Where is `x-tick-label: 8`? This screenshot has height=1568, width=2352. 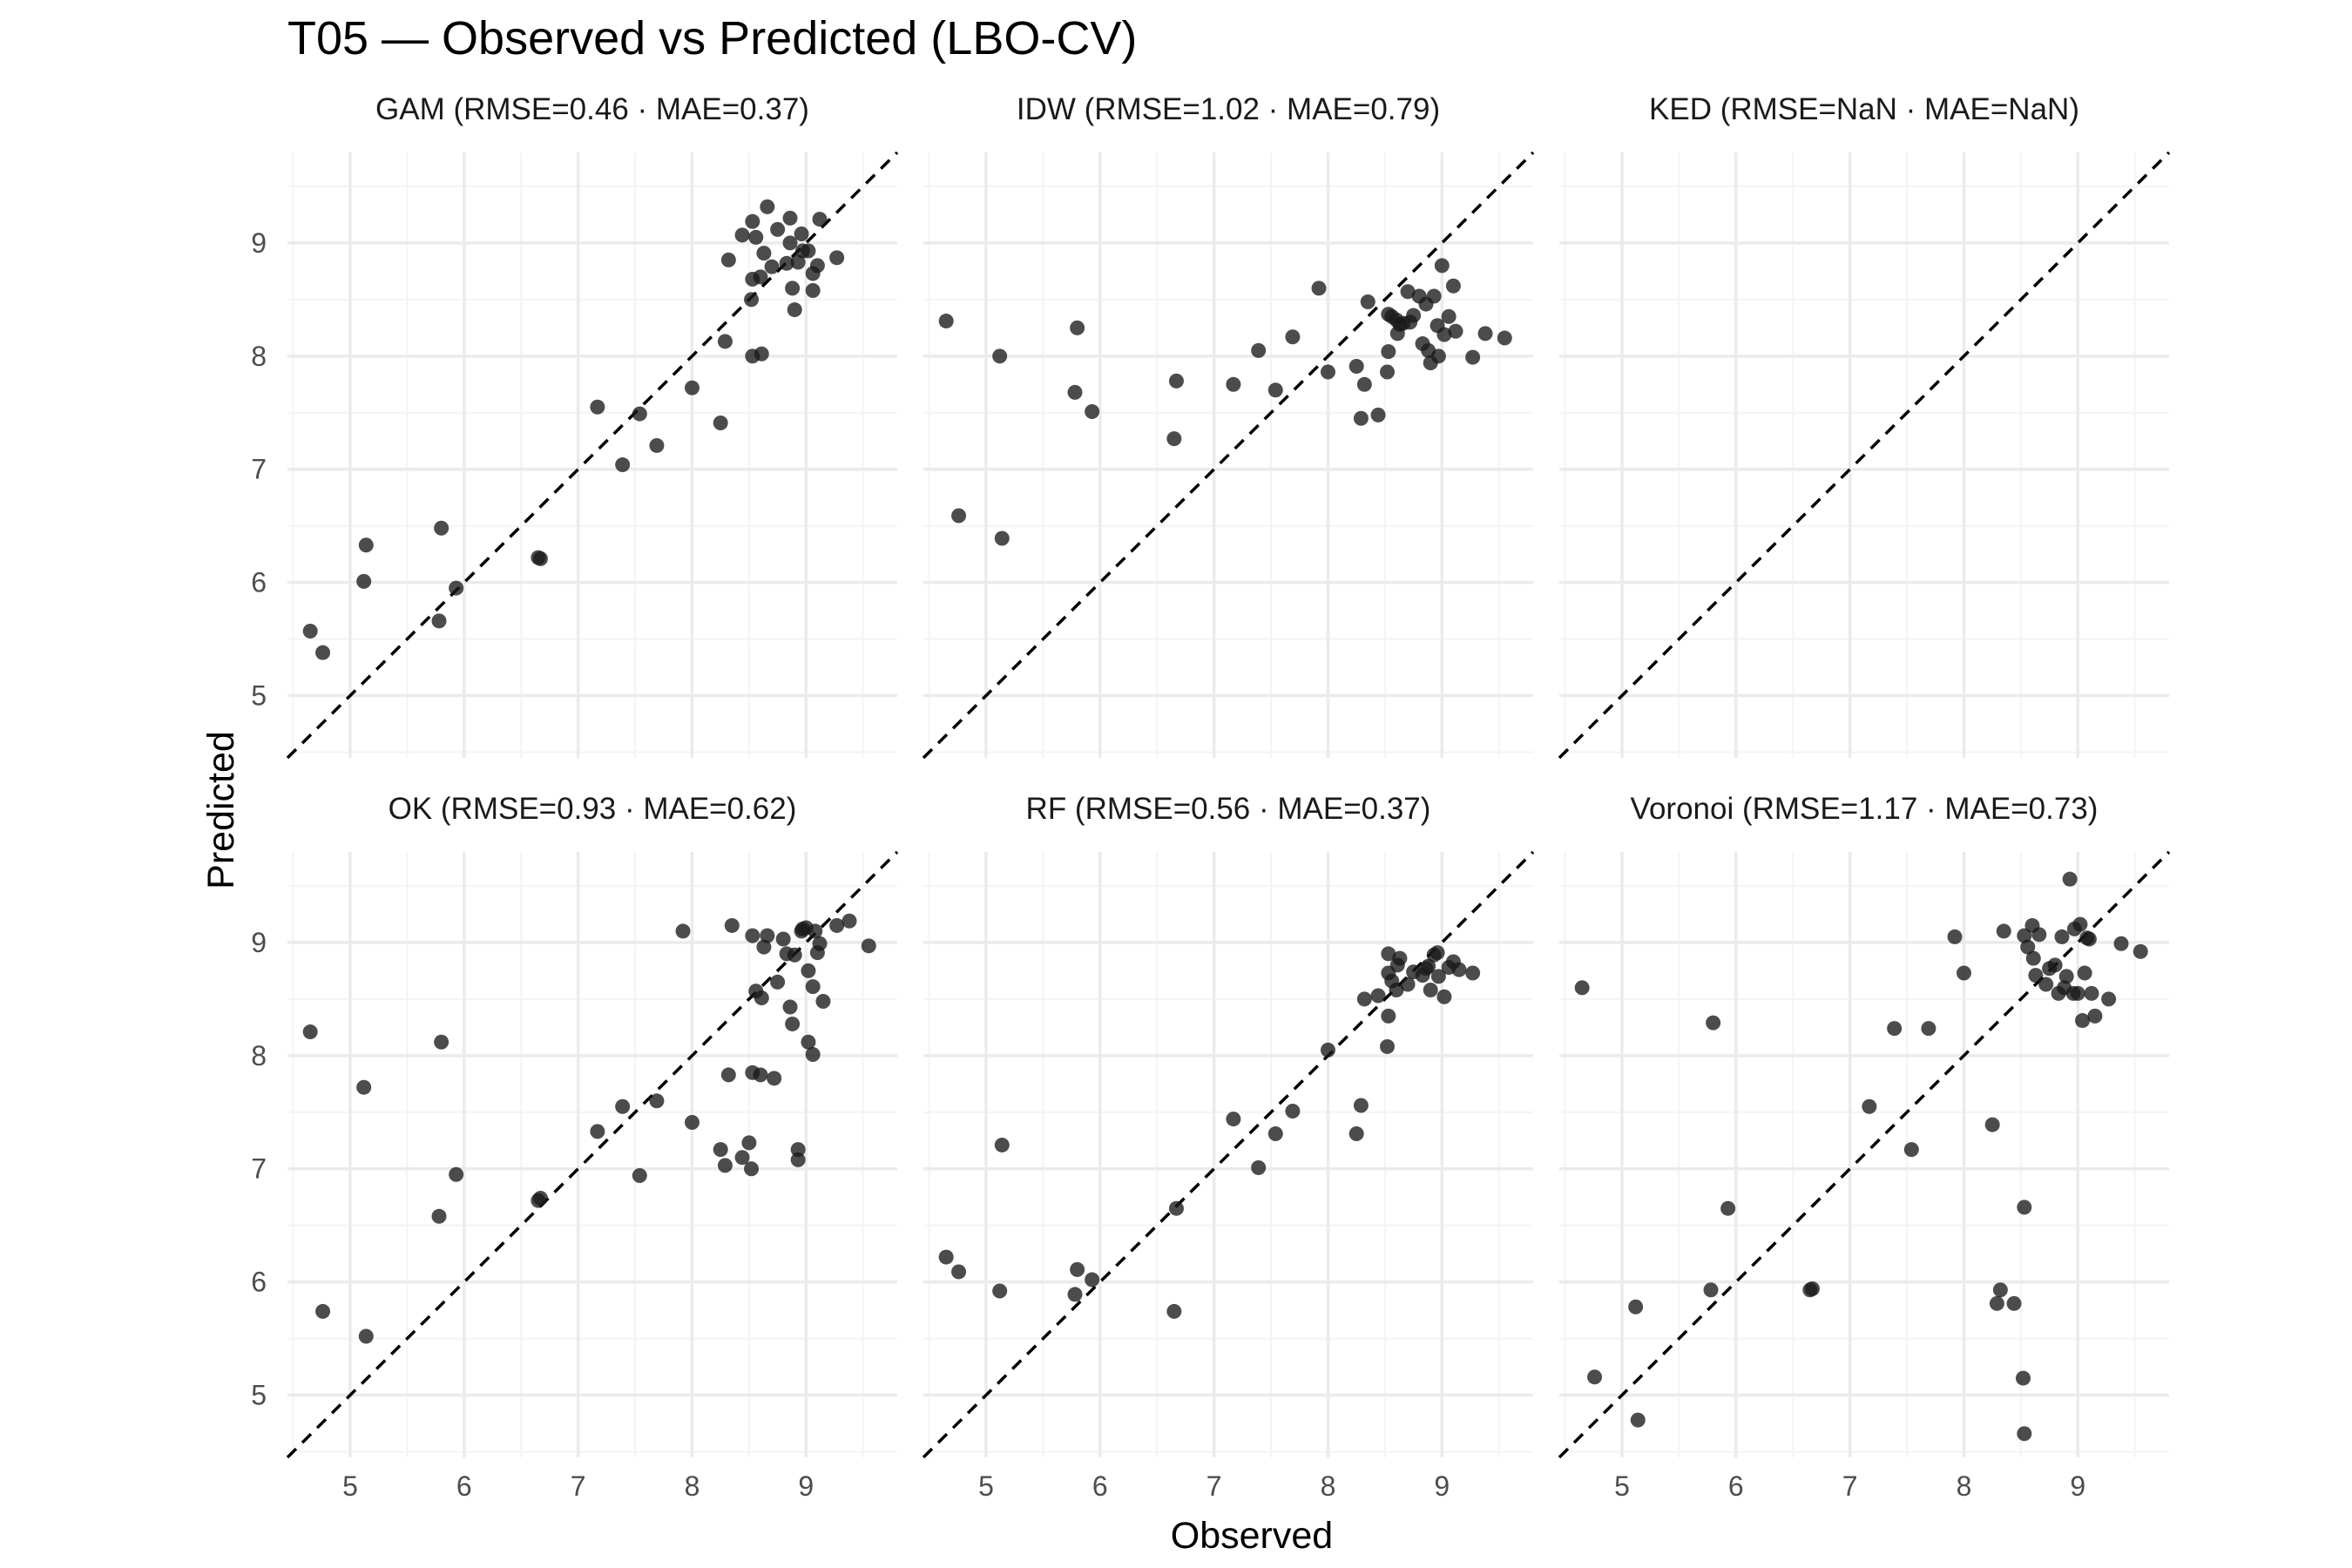
x-tick-label: 8 is located at coordinates (1329, 1486).